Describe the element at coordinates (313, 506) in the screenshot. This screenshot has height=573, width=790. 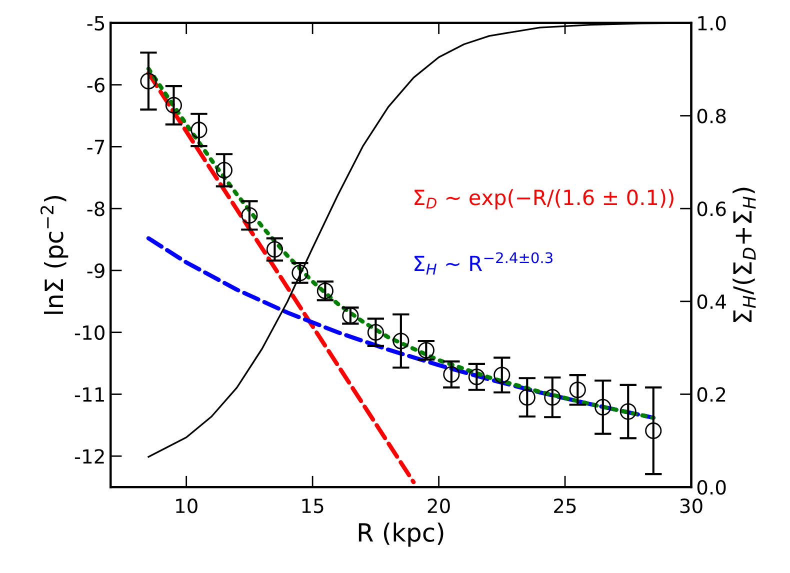
I see `x-tick-label: 15` at that location.